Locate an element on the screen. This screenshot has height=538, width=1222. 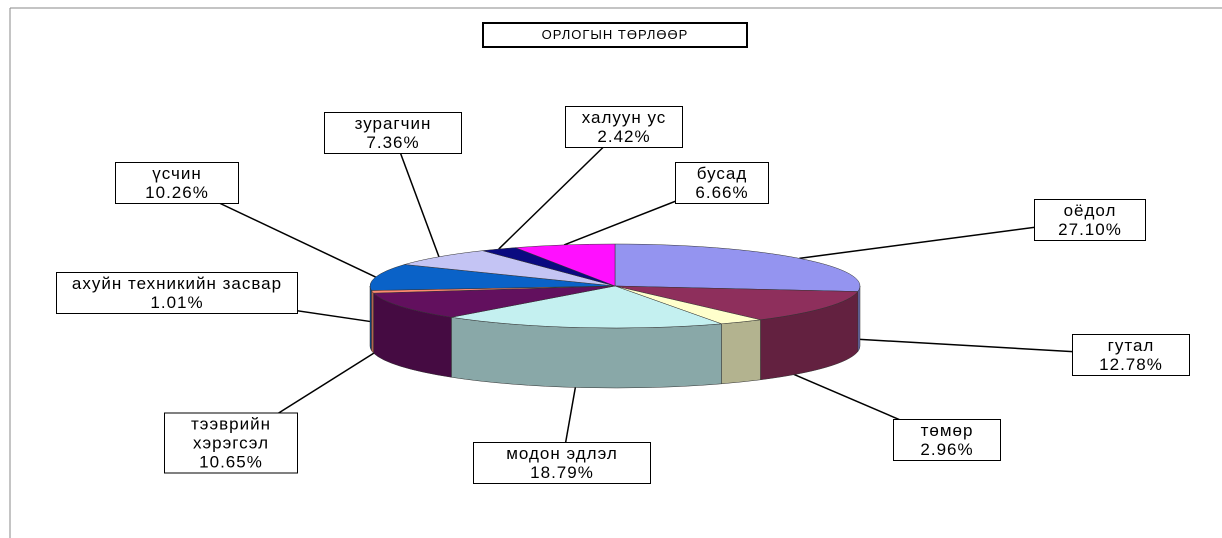
category-label: ахуйн техникийн засвар is located at coordinates (177, 283).